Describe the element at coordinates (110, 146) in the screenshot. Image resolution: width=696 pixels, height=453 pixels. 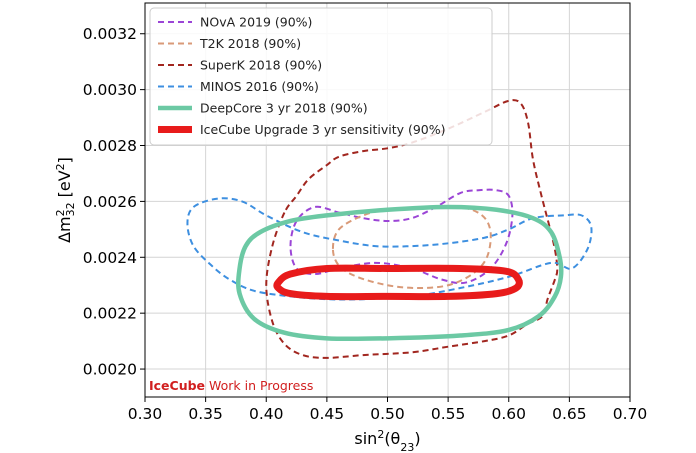
I see `y-tick-label: 0.0028` at that location.